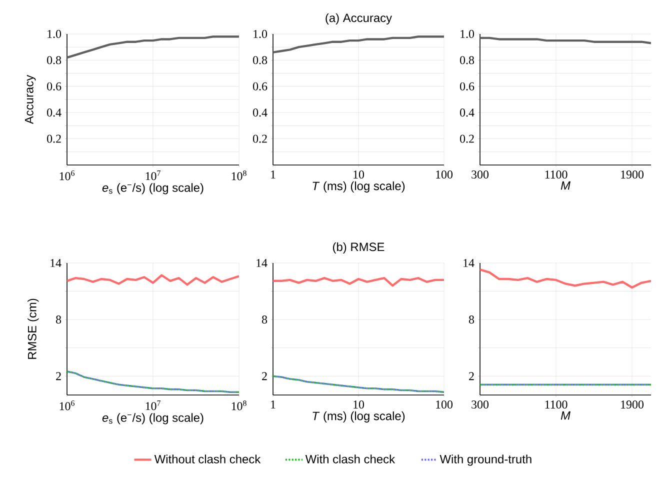 The height and width of the screenshot is (478, 670). What do you see at coordinates (30, 99) in the screenshot?
I see `y-axis-title: Accuracy` at bounding box center [30, 99].